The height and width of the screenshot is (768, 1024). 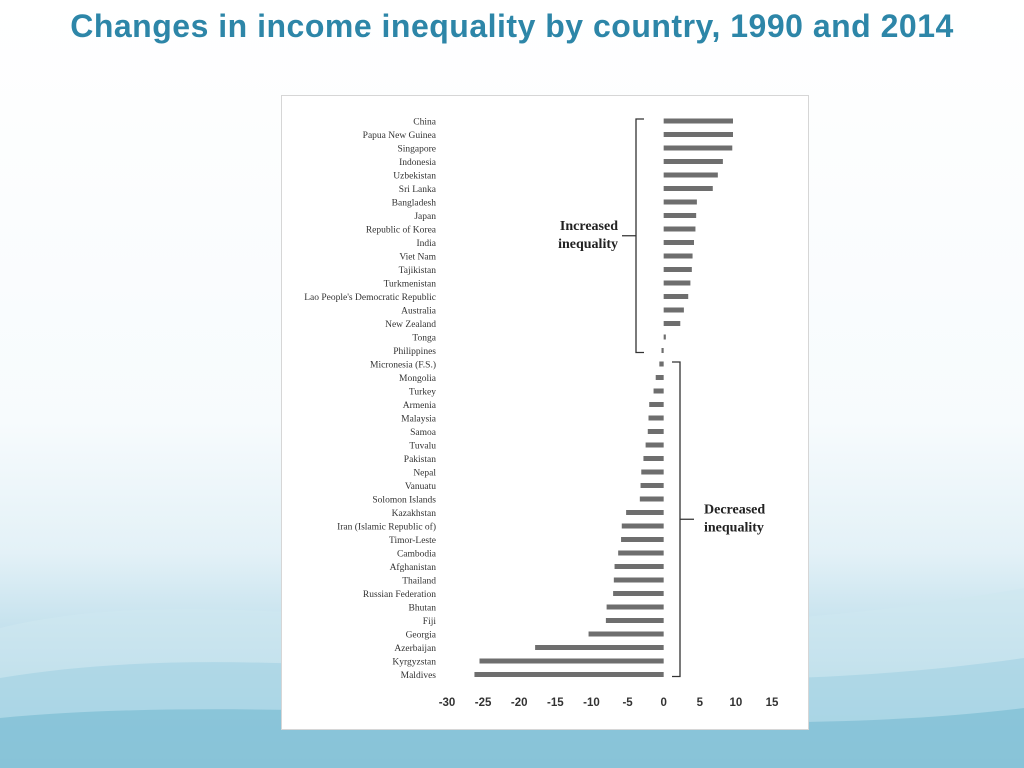 I want to click on category-label: Viet Nam, so click(x=417, y=258).